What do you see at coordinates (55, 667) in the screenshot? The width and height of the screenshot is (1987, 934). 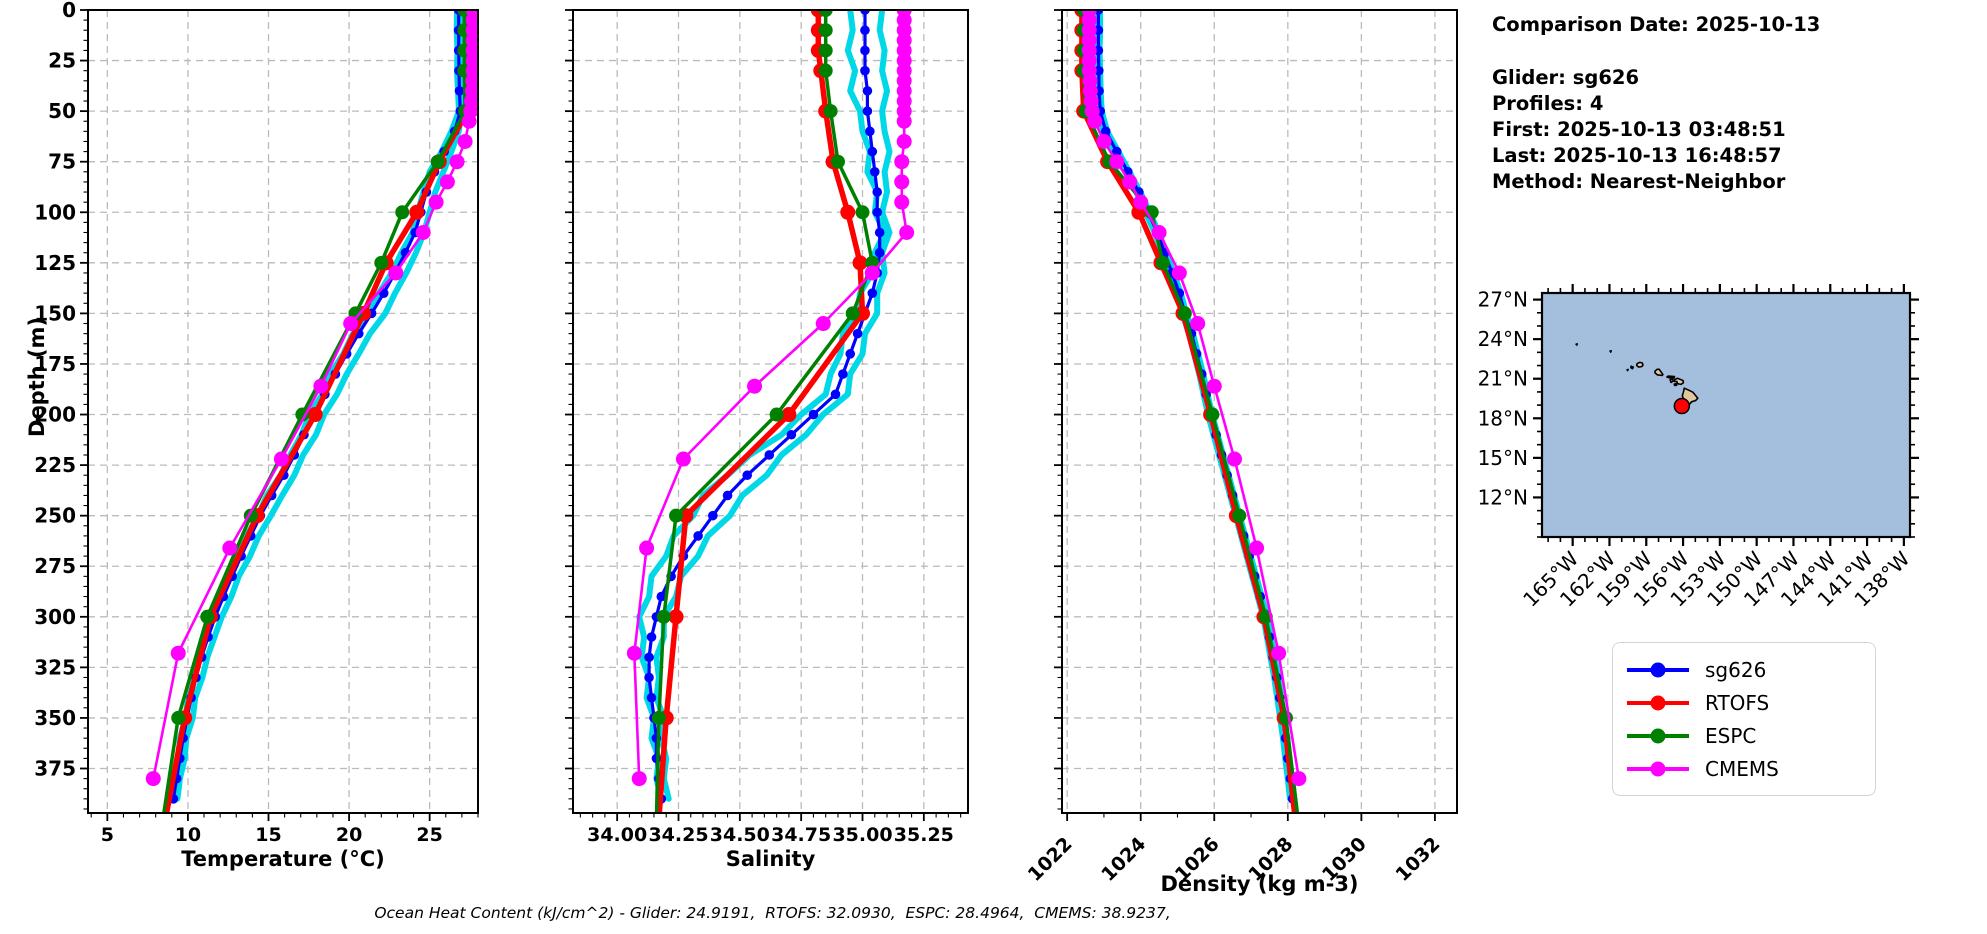 I see `depth-tick-label: 325` at bounding box center [55, 667].